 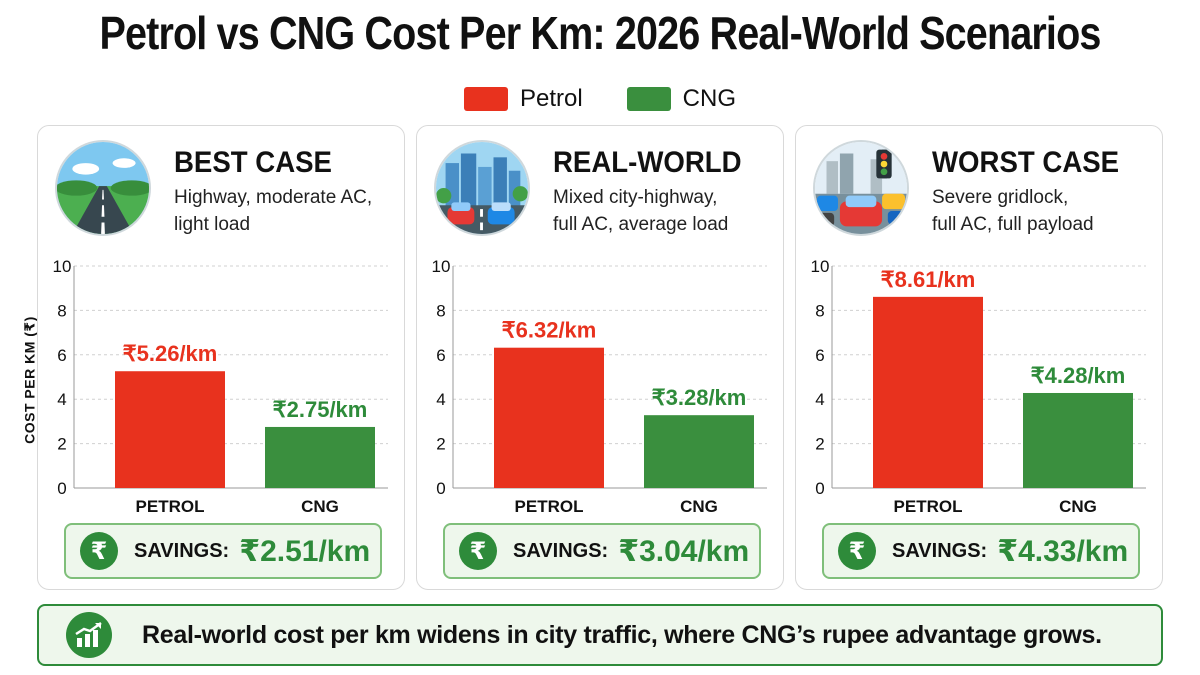 What do you see at coordinates (1026, 162) in the screenshot?
I see `panel-title: WORST CASE` at bounding box center [1026, 162].